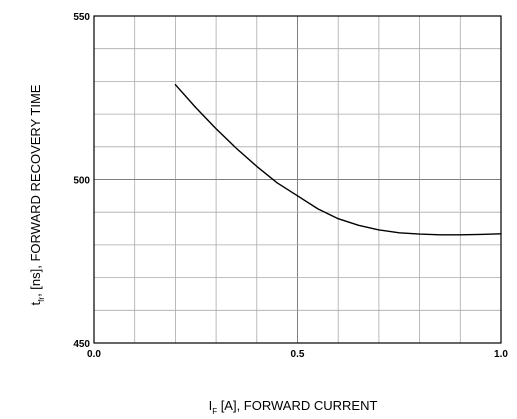 This screenshot has width=517, height=419. Describe the element at coordinates (501, 354) in the screenshot. I see `x-tick-label: 1.0` at that location.